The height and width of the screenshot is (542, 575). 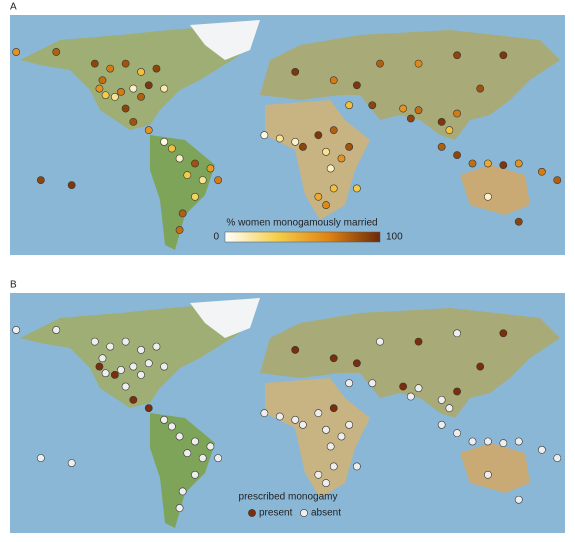 What do you see at coordinates (13, 285) in the screenshot?
I see `panel-label: B` at bounding box center [13, 285].